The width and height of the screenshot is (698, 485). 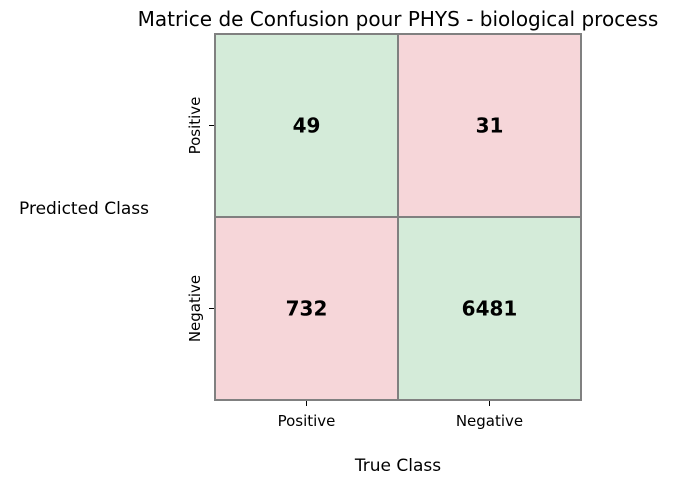 What do you see at coordinates (397, 466) in the screenshot?
I see `x-axis-label: True Class` at bounding box center [397, 466].